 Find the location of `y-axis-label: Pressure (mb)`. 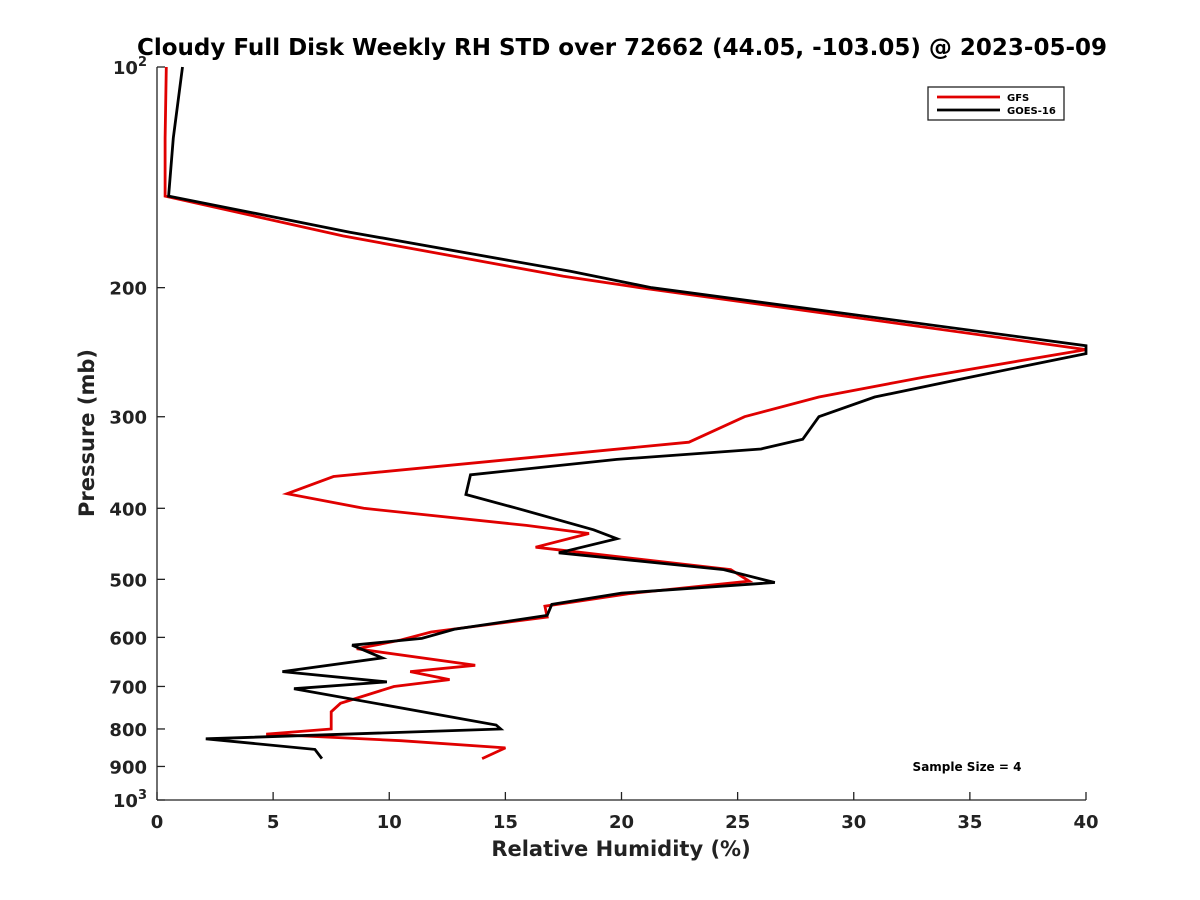

y-axis-label: Pressure (mb) is located at coordinates (87, 433).